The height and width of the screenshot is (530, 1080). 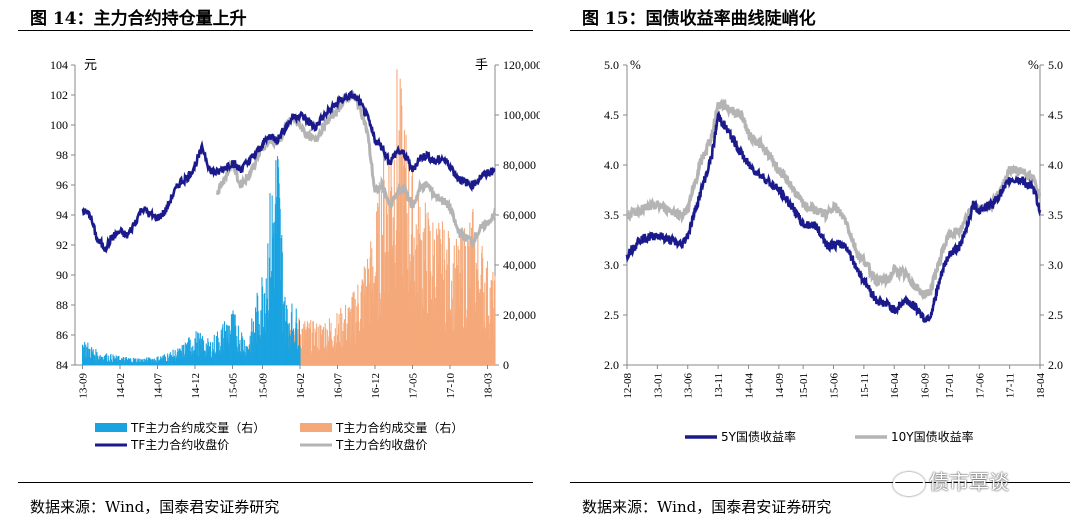 I want to click on y-tick-label: 84, so click(x=62, y=365).